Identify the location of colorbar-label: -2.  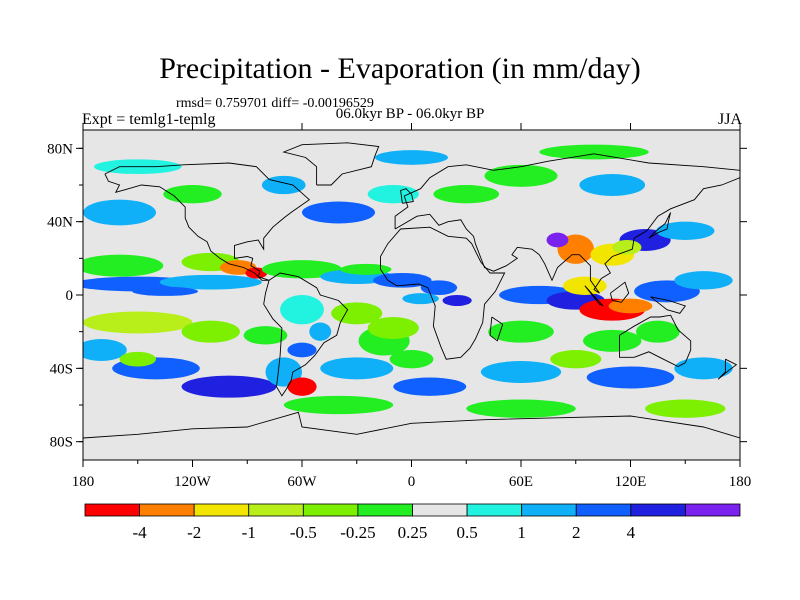
(194, 532).